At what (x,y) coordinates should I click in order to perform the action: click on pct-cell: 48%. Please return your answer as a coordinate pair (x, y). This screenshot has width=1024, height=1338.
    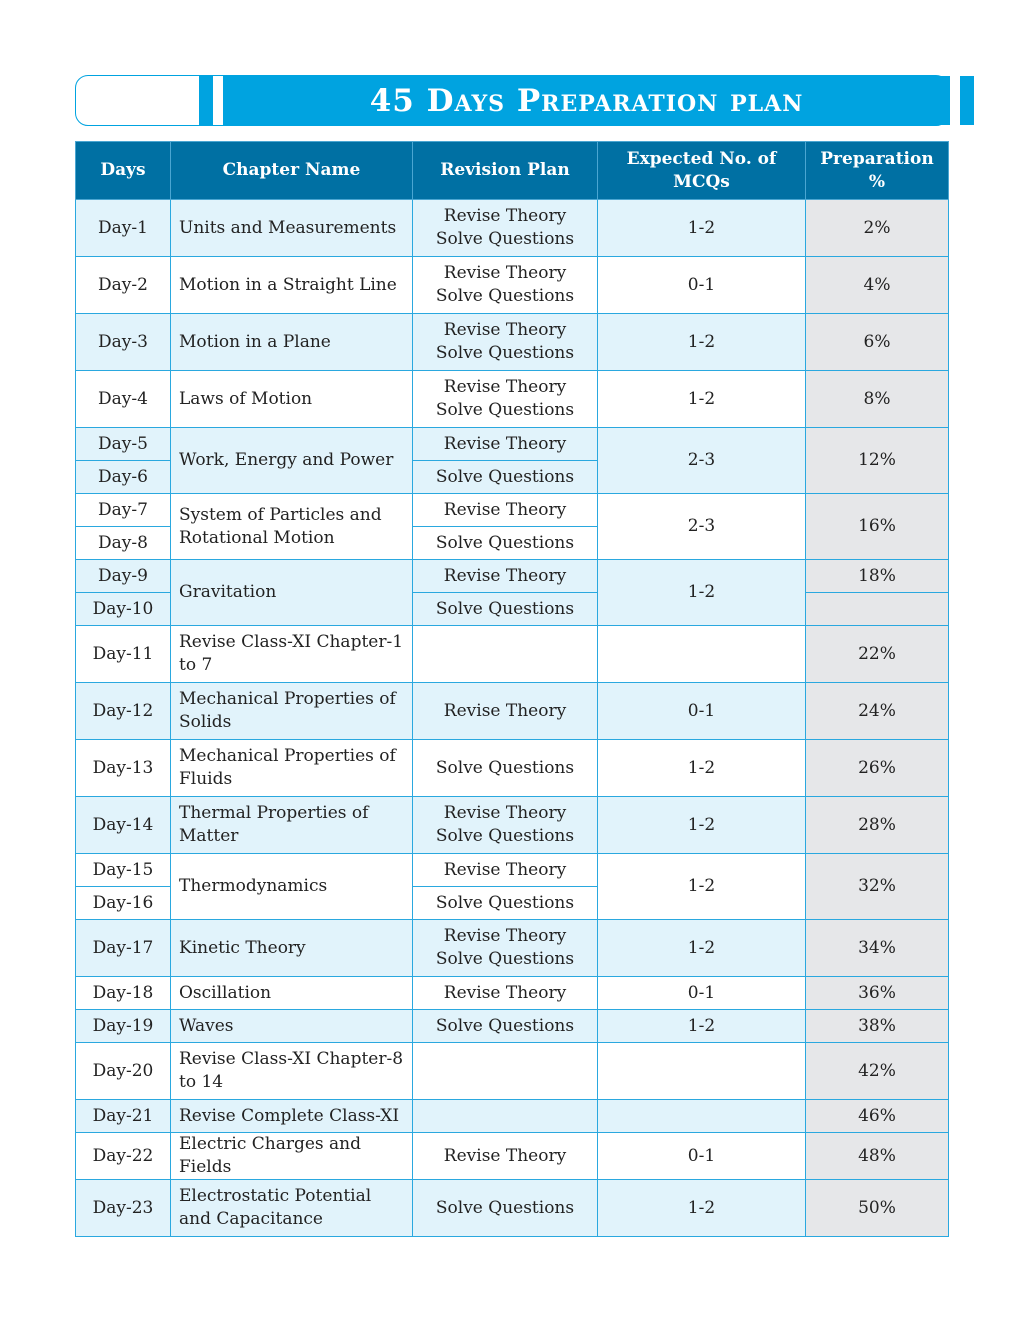
    Looking at the image, I should click on (877, 1156).